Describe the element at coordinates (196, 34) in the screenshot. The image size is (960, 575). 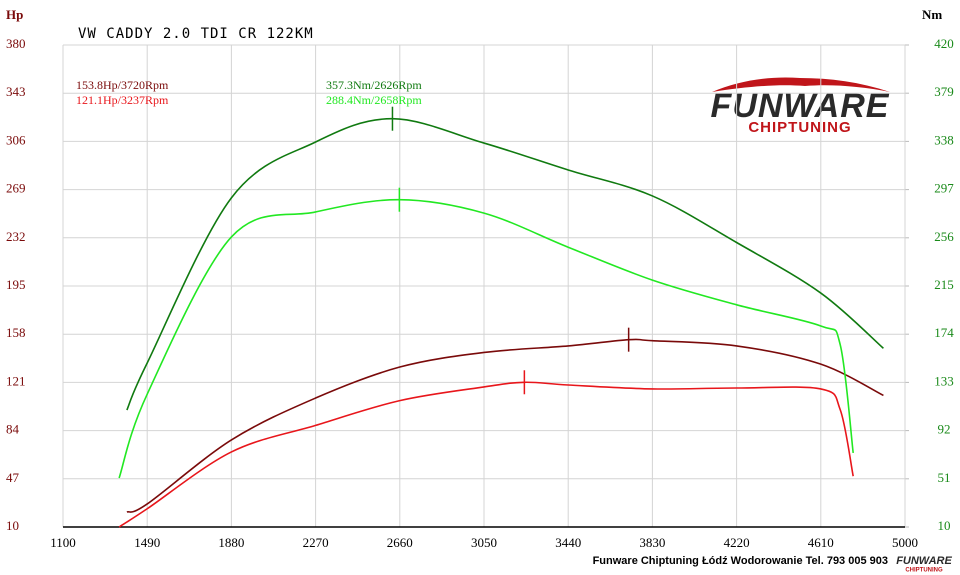
I see `chart-title: VW CADDY 2.0 TDI CR 122KM` at that location.